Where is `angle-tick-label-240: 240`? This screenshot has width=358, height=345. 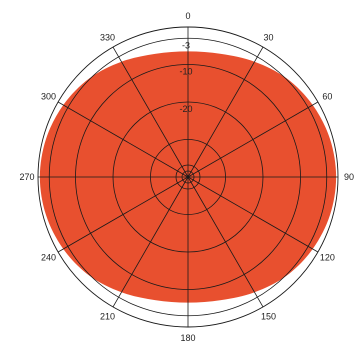
angle-tick-label-240: 240 is located at coordinates (48, 258).